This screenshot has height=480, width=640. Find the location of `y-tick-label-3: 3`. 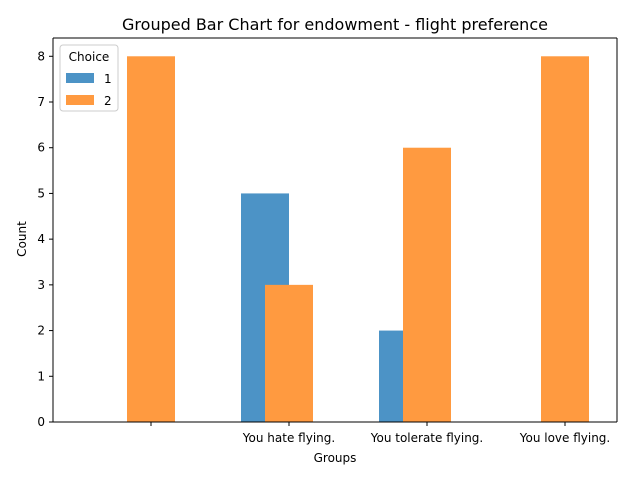

y-tick-label-3: 3 is located at coordinates (41, 285).